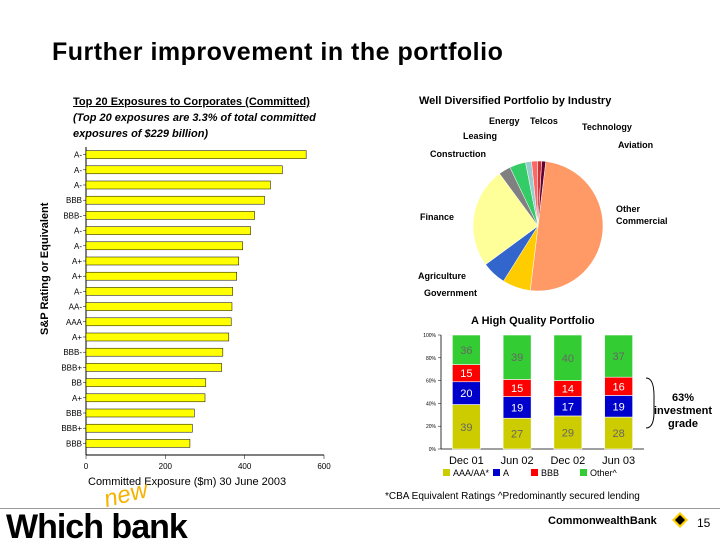 This screenshot has width=720, height=547. Describe the element at coordinates (604, 473) in the screenshot. I see `col-legend-label: Other^` at that location.